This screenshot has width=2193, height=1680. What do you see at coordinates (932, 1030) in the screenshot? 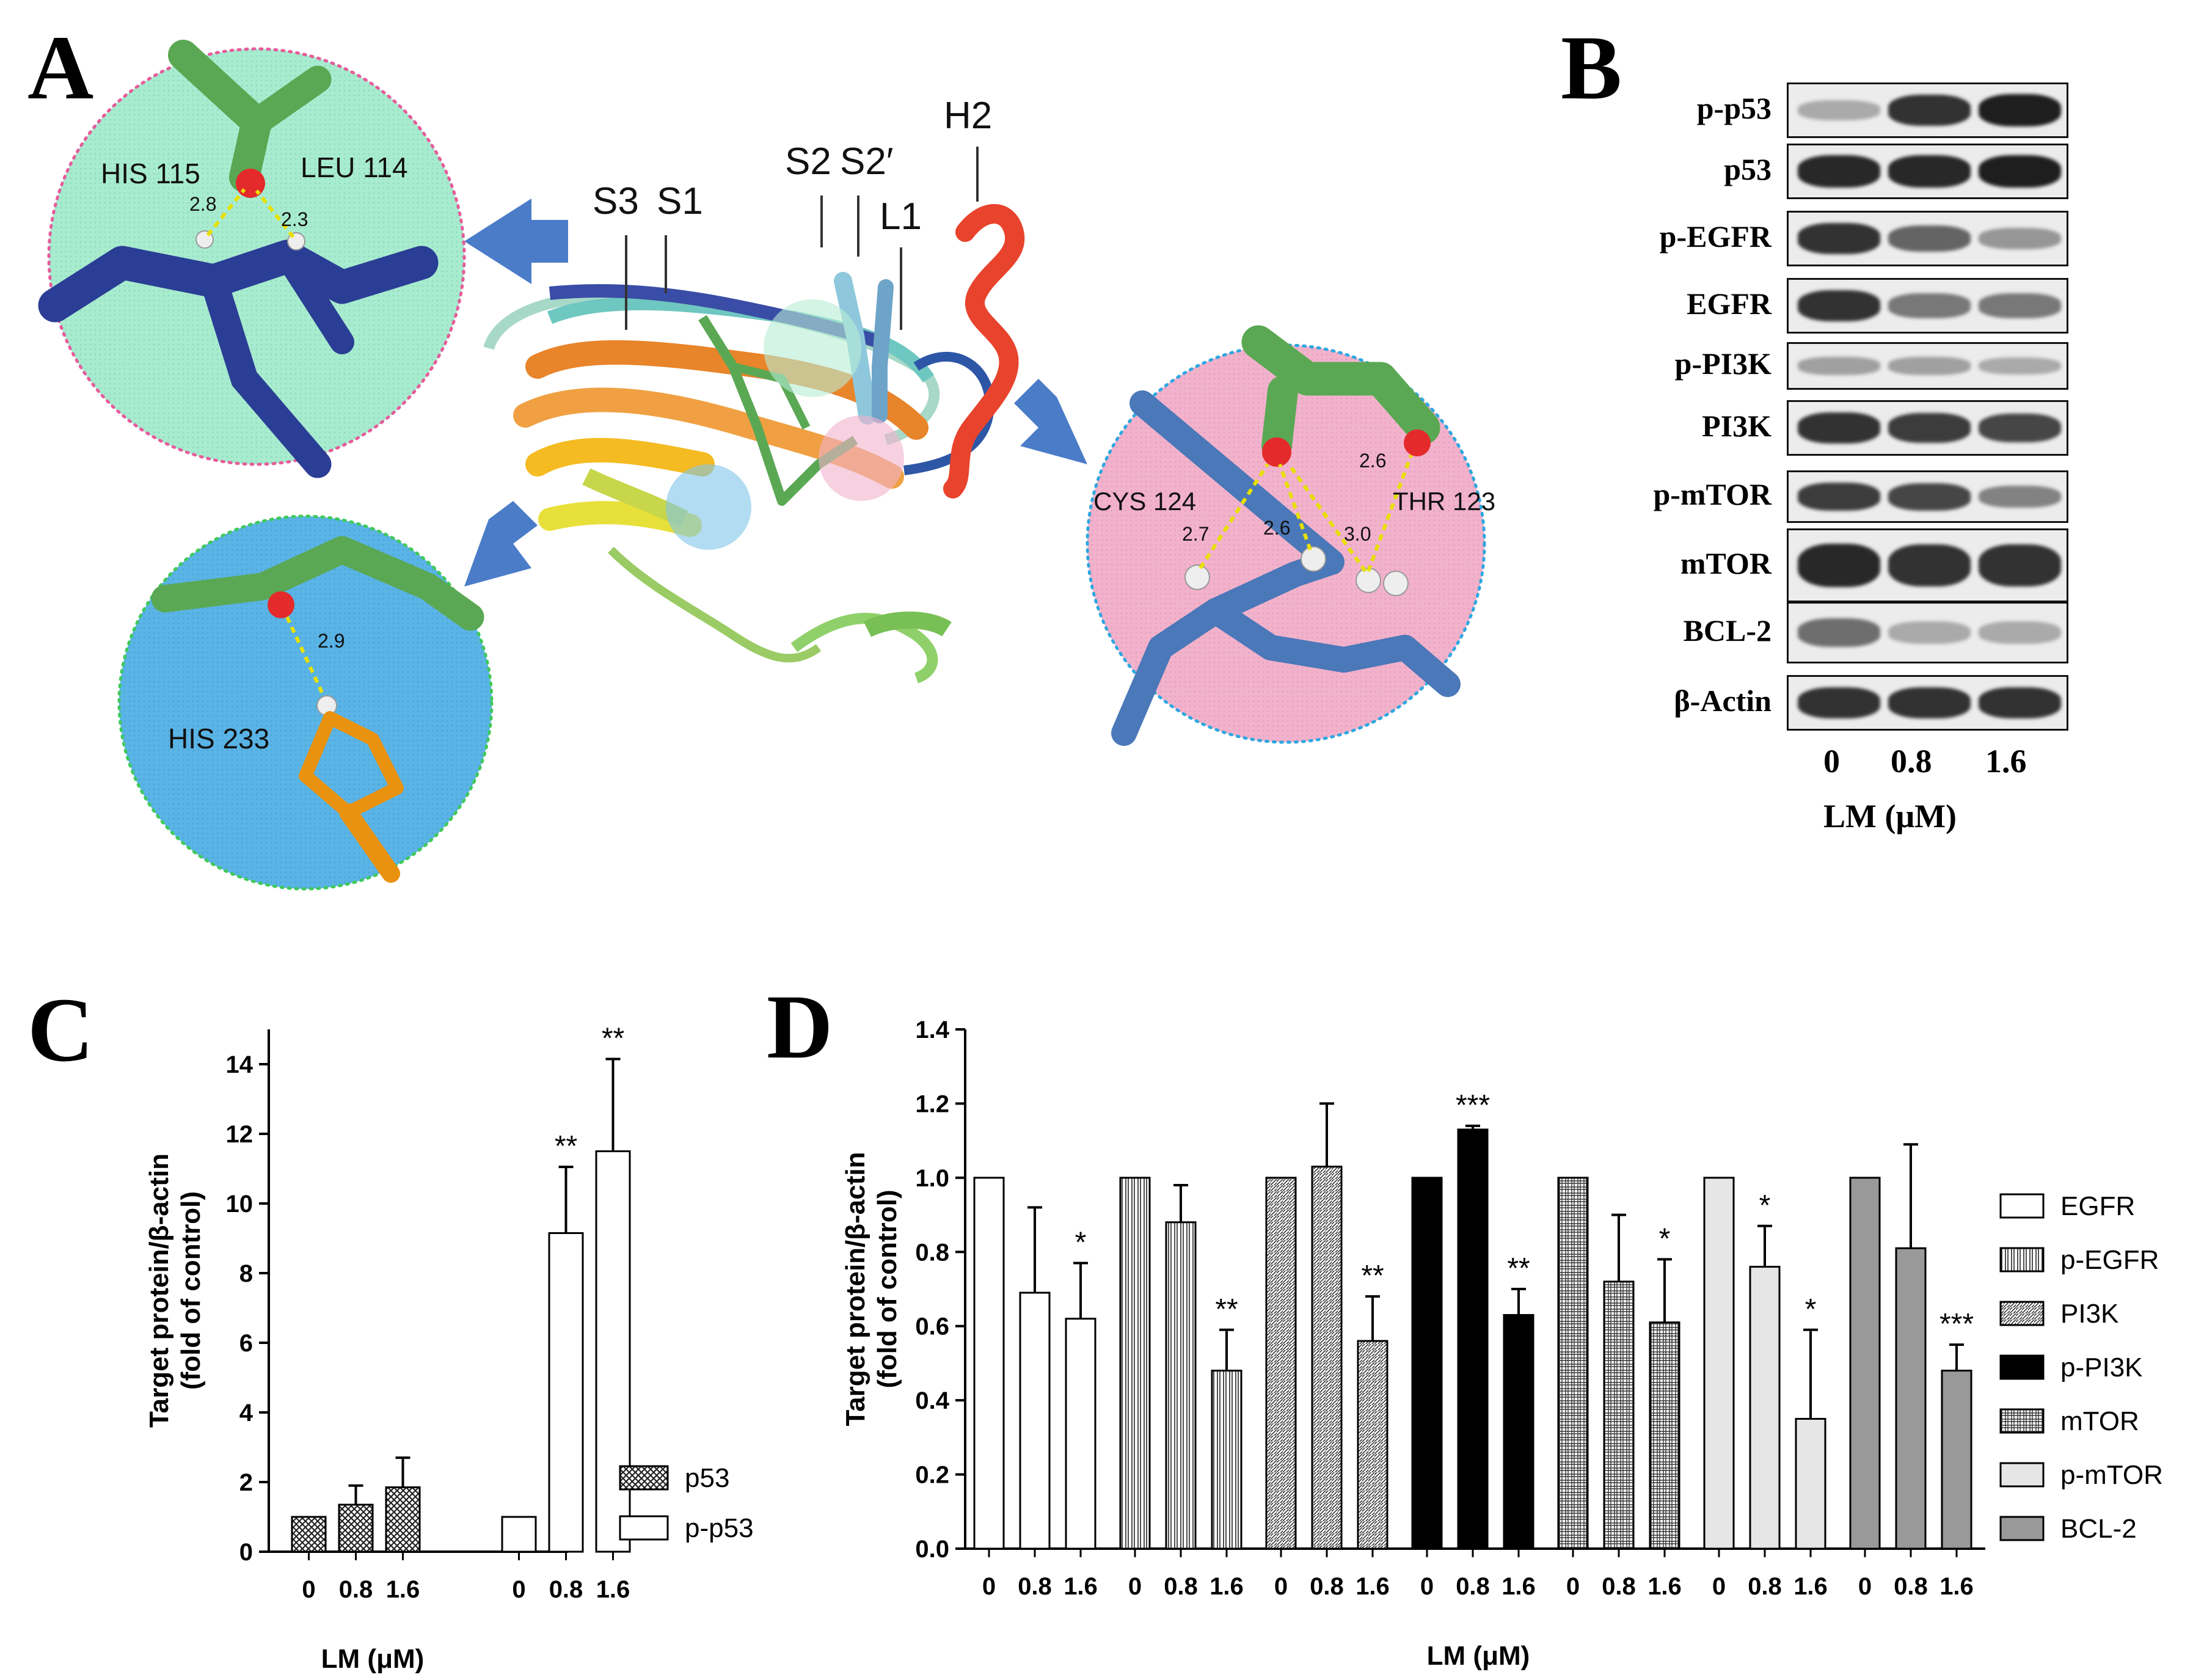
I see `y-tick-label: 1.4` at bounding box center [932, 1030].